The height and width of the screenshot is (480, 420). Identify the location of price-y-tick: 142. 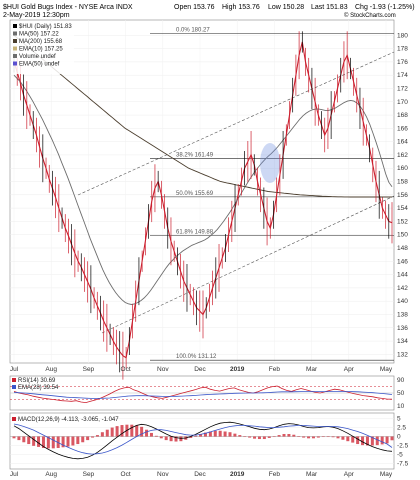
(402, 288).